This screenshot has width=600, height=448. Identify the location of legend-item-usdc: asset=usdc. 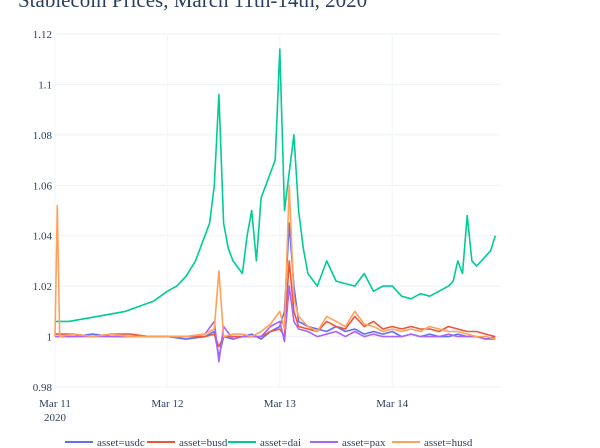
(105, 442).